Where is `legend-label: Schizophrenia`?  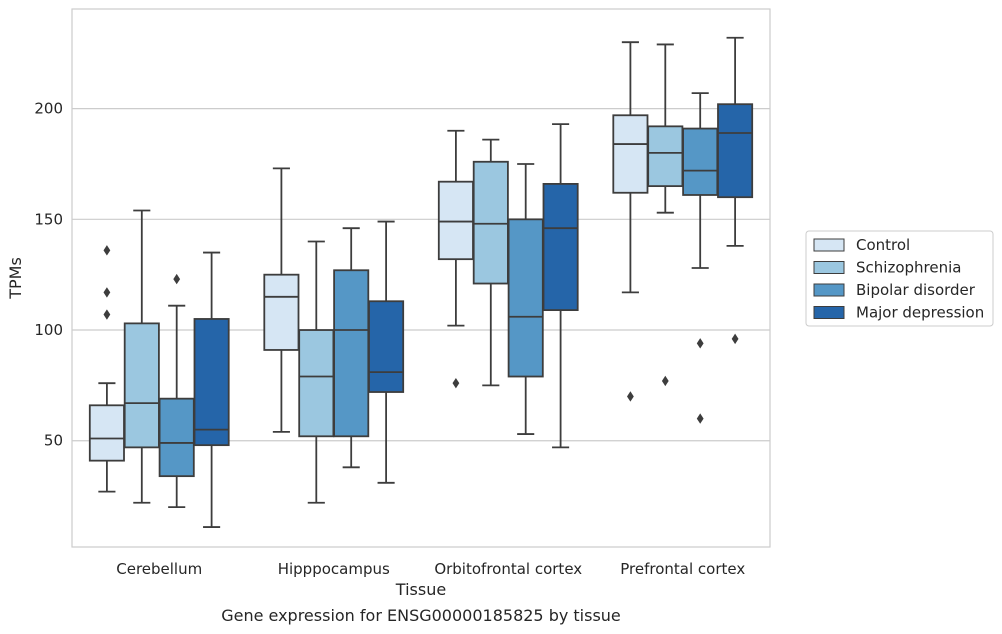 legend-label: Schizophrenia is located at coordinates (908, 268).